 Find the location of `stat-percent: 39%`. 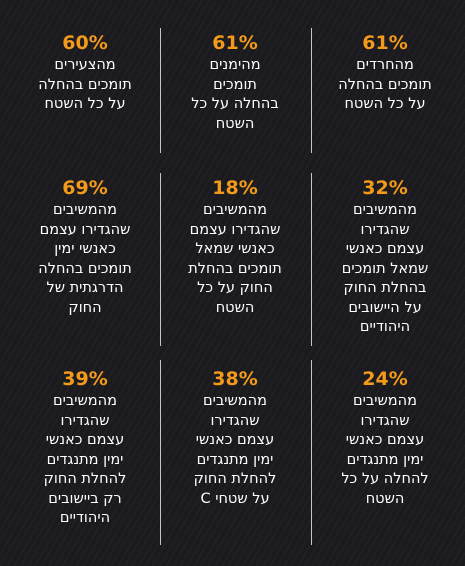

stat-percent: 39% is located at coordinates (85, 379).